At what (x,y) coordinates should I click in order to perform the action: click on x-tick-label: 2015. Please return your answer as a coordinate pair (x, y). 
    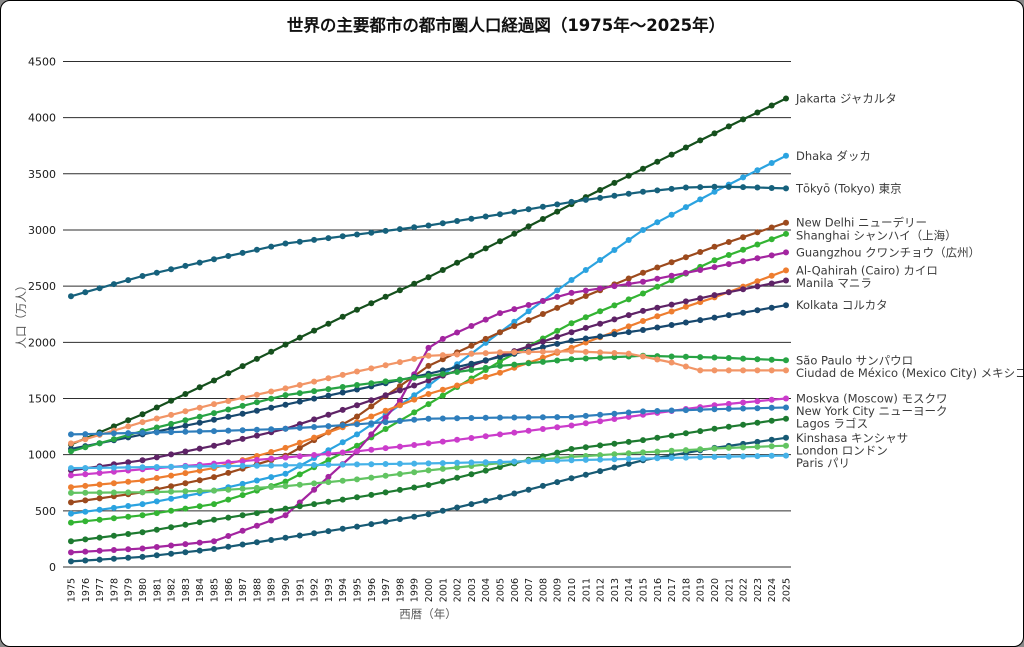
    Looking at the image, I should click on (644, 590).